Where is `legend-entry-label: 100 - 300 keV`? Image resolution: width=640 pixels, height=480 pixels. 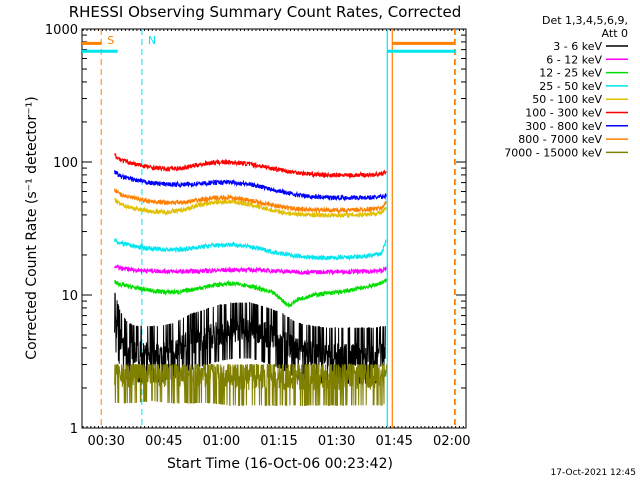
legend-entry-label: 100 - 300 keV is located at coordinates (563, 113).